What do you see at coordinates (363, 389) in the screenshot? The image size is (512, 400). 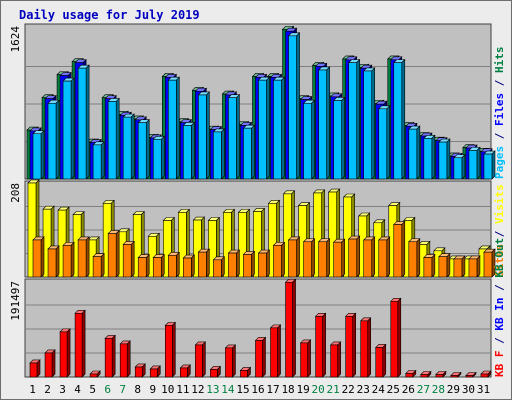 I see `x-tick-label-23: 23` at bounding box center [363, 389].